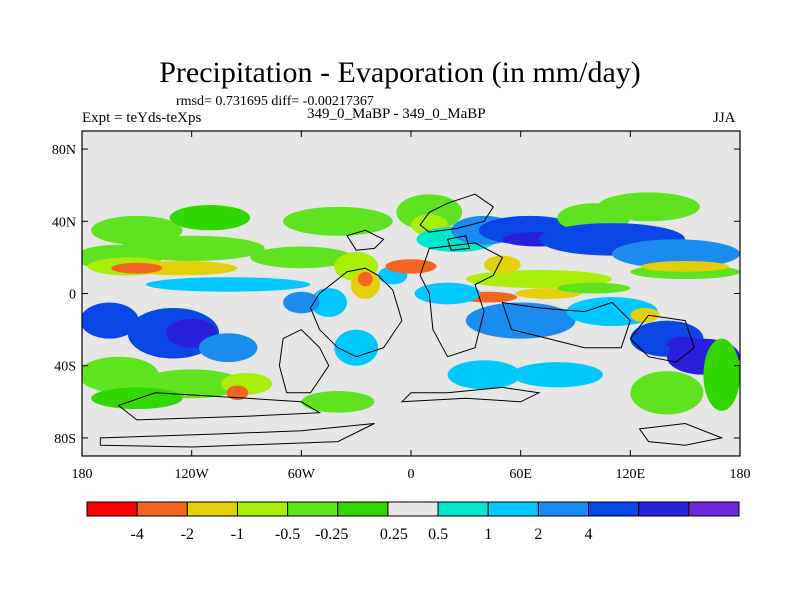 The height and width of the screenshot is (600, 800). I want to click on chart-title: Precipitation - Evaporation (in mm/day), so click(400, 72).